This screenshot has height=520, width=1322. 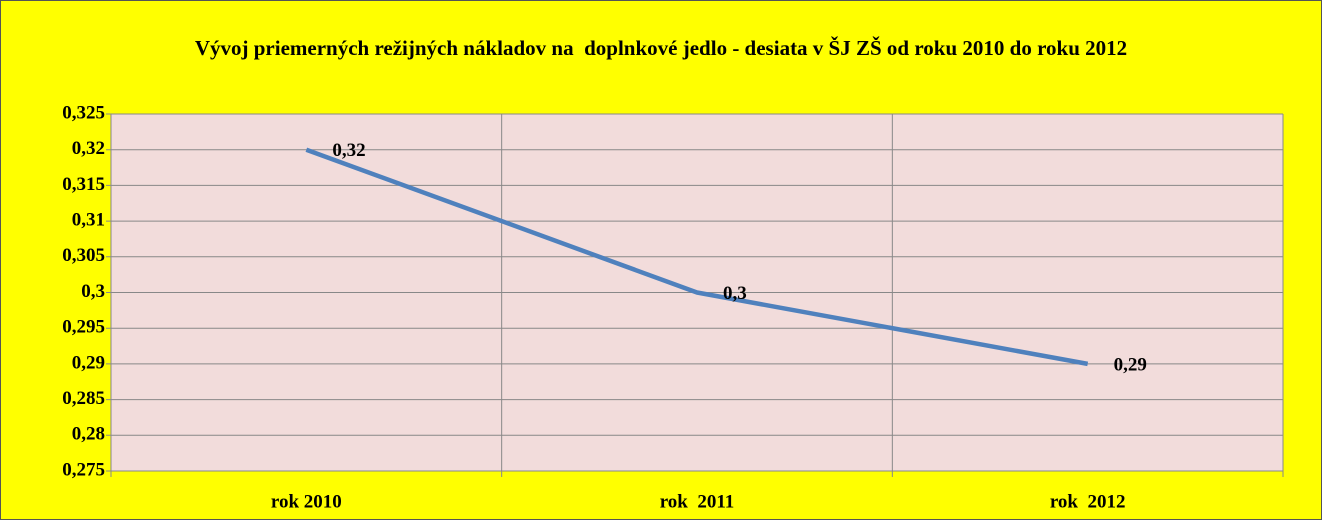 I want to click on data-label: 0,3, so click(x=735, y=293).